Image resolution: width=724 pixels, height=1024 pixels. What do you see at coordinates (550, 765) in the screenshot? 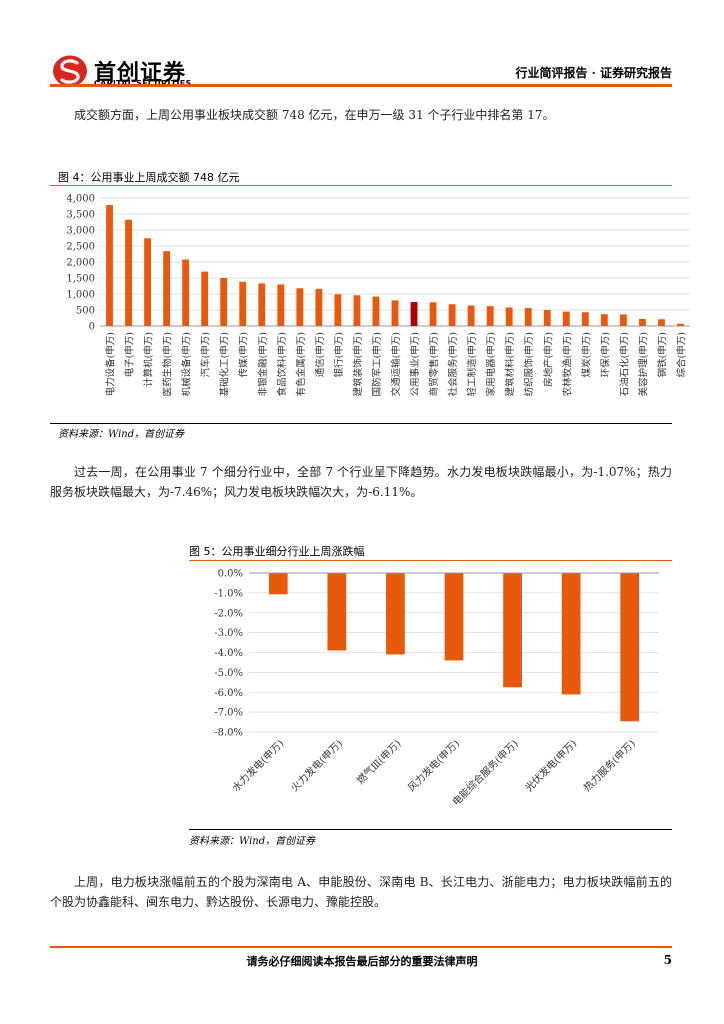
I see `x-tick-label: 光伏发电(申万)` at bounding box center [550, 765].